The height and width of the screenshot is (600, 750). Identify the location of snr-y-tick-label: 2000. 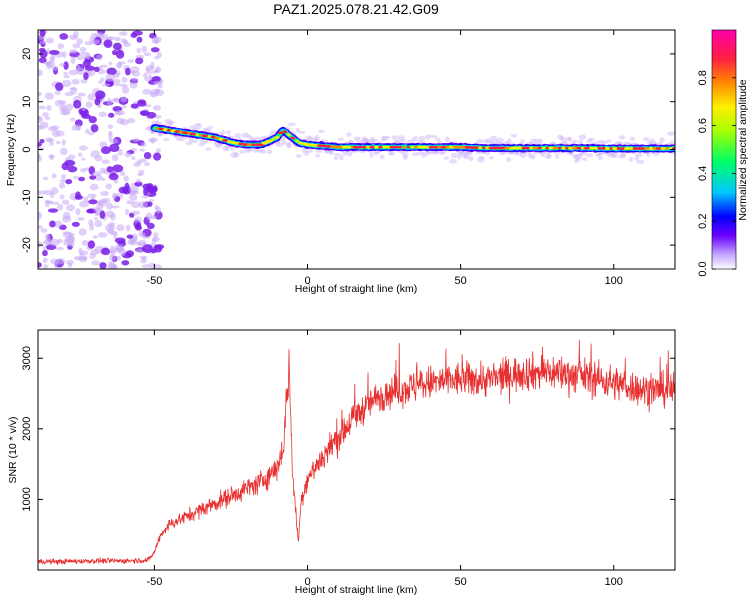
(27, 429).